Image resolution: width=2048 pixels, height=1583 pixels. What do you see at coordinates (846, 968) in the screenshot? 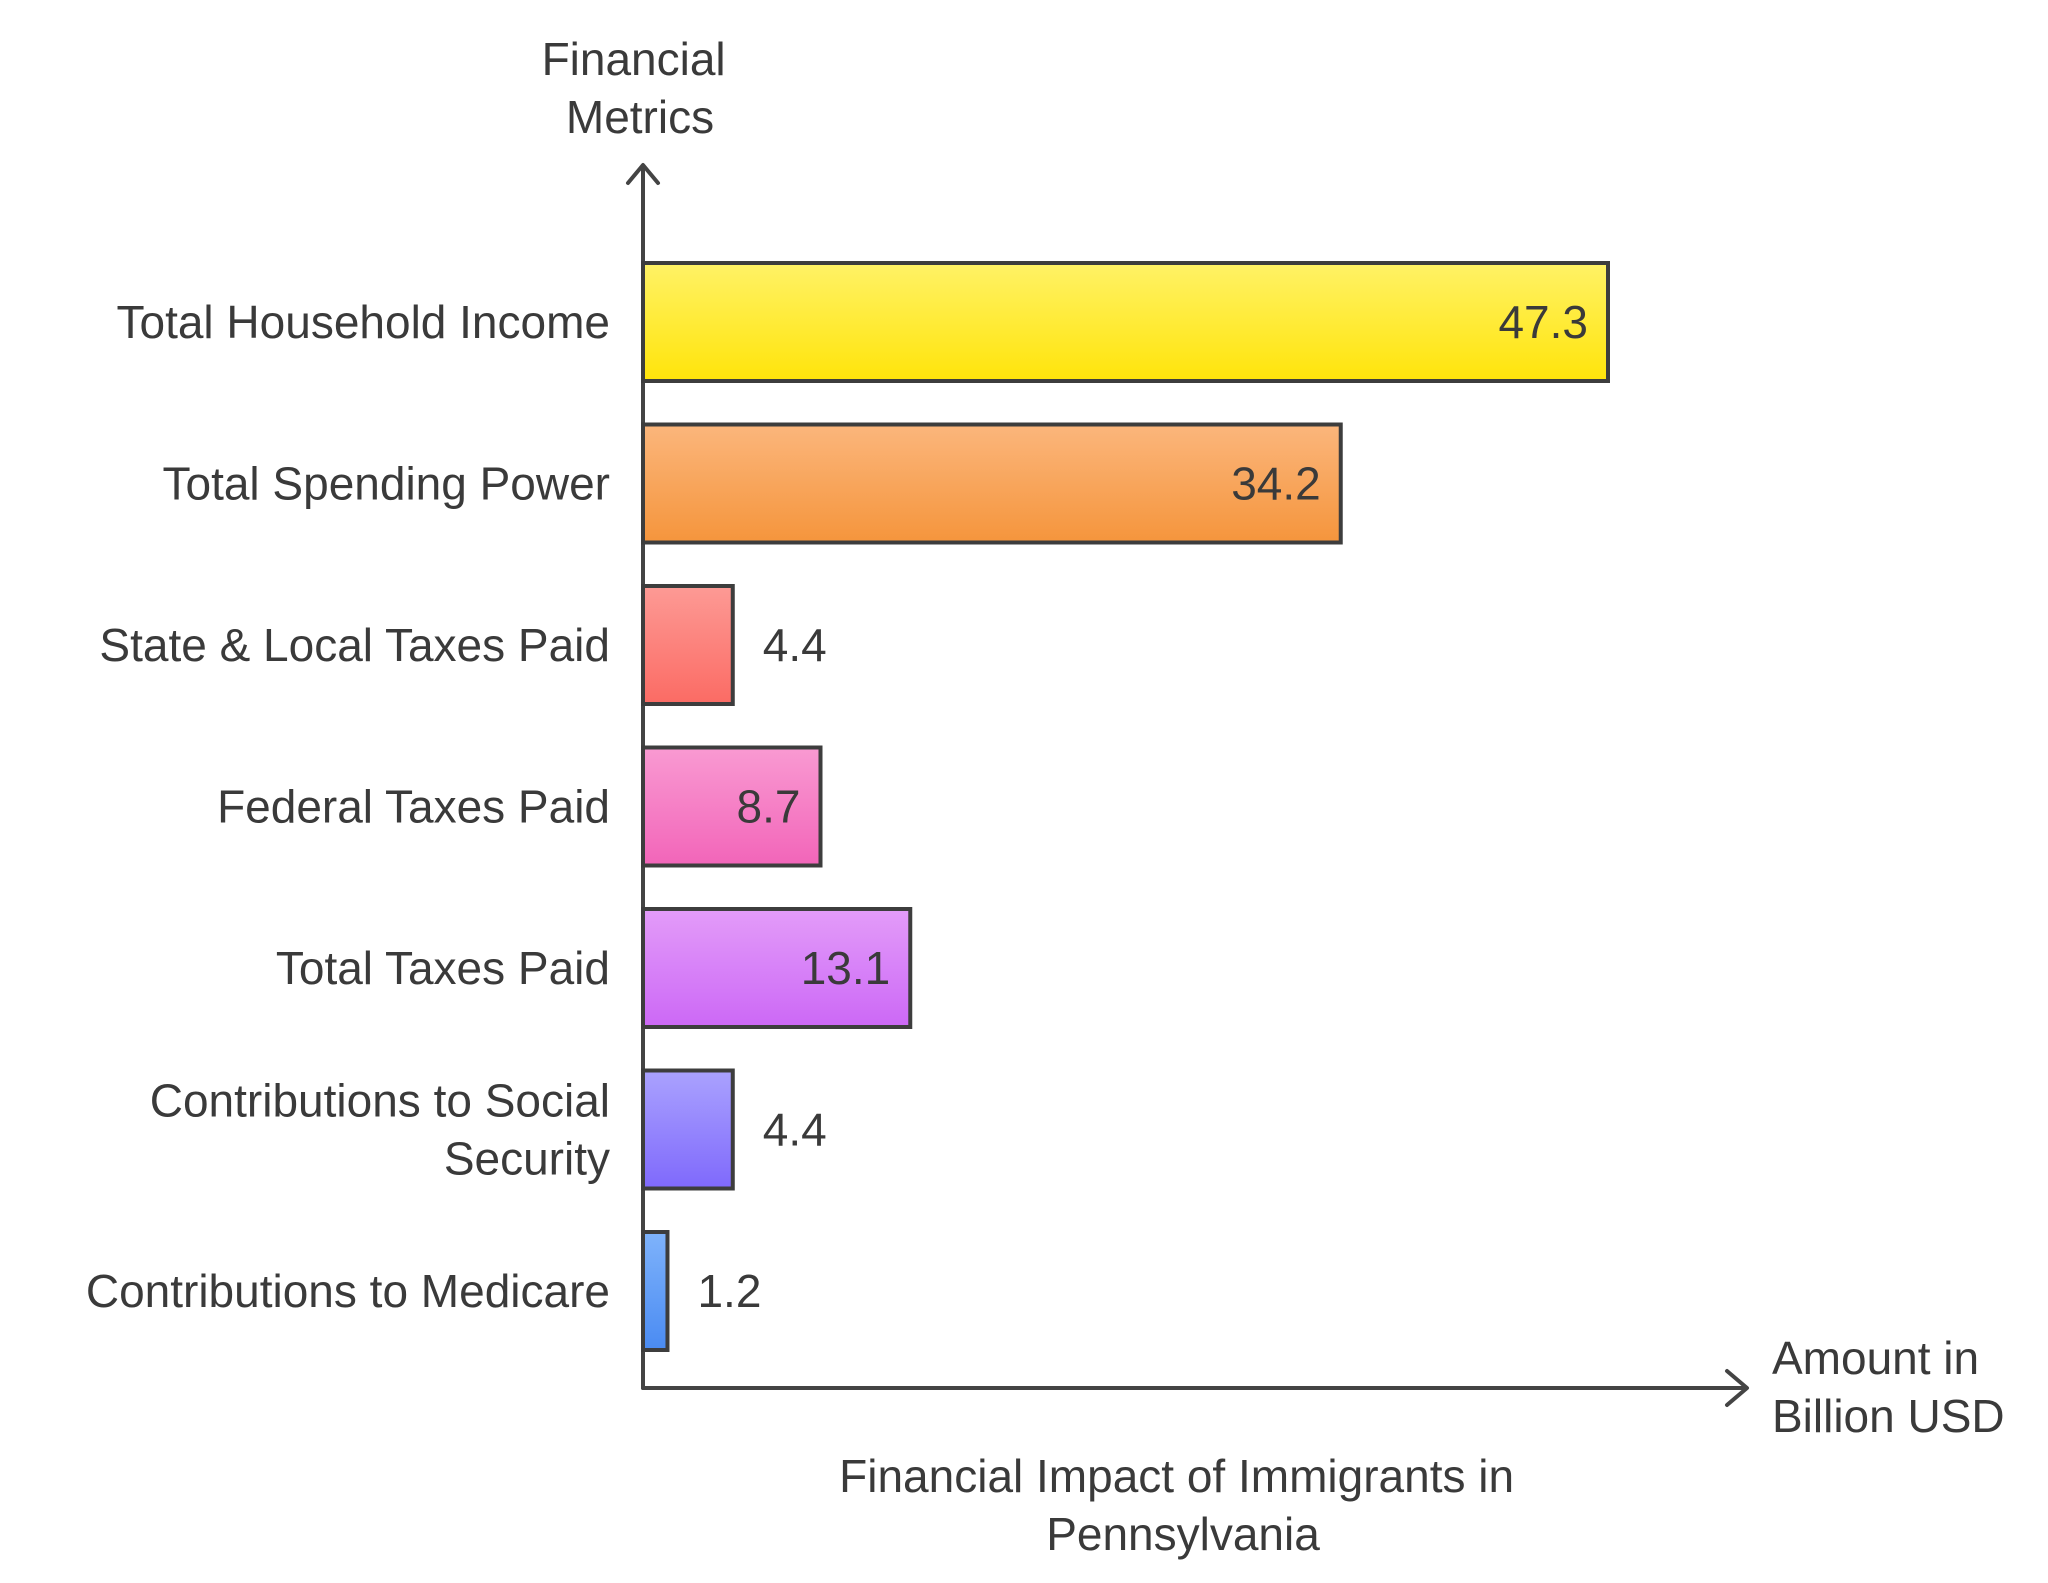
I see `value-label: 13.1` at bounding box center [846, 968].